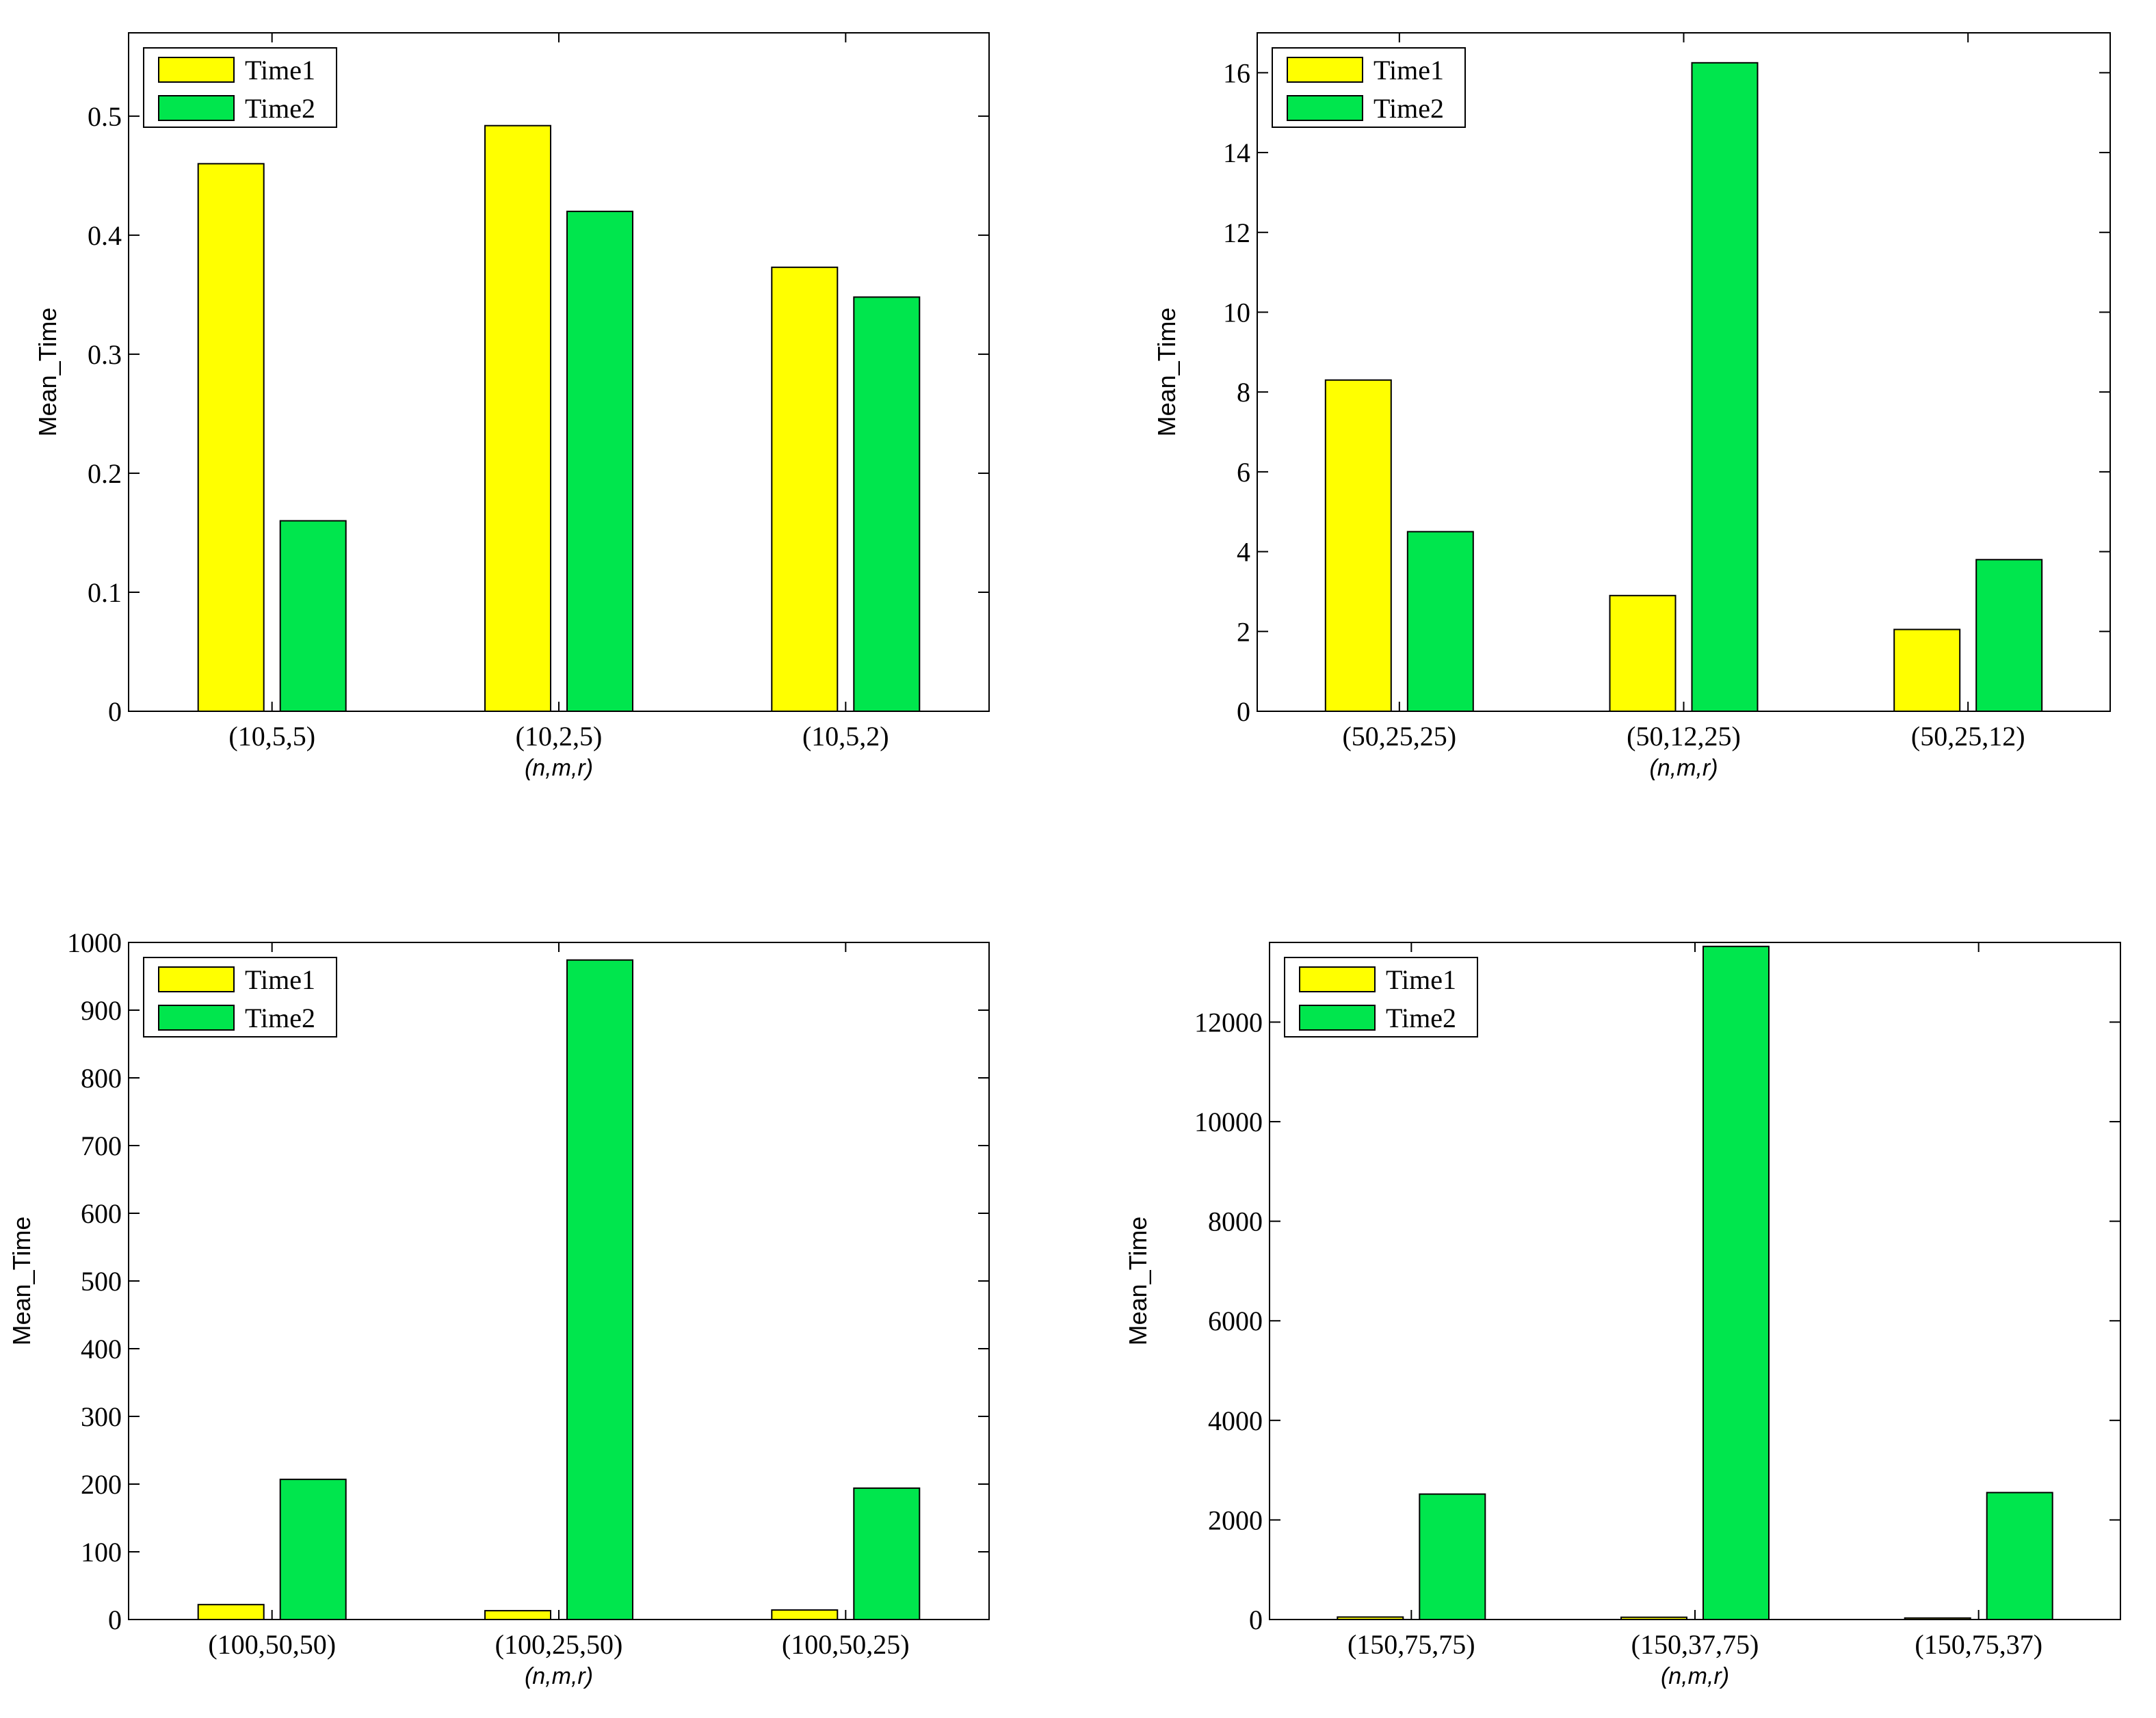 The width and height of the screenshot is (2156, 1718). What do you see at coordinates (1978, 1645) in the screenshot?
I see `x-tick-label: (150,75,37)` at bounding box center [1978, 1645].